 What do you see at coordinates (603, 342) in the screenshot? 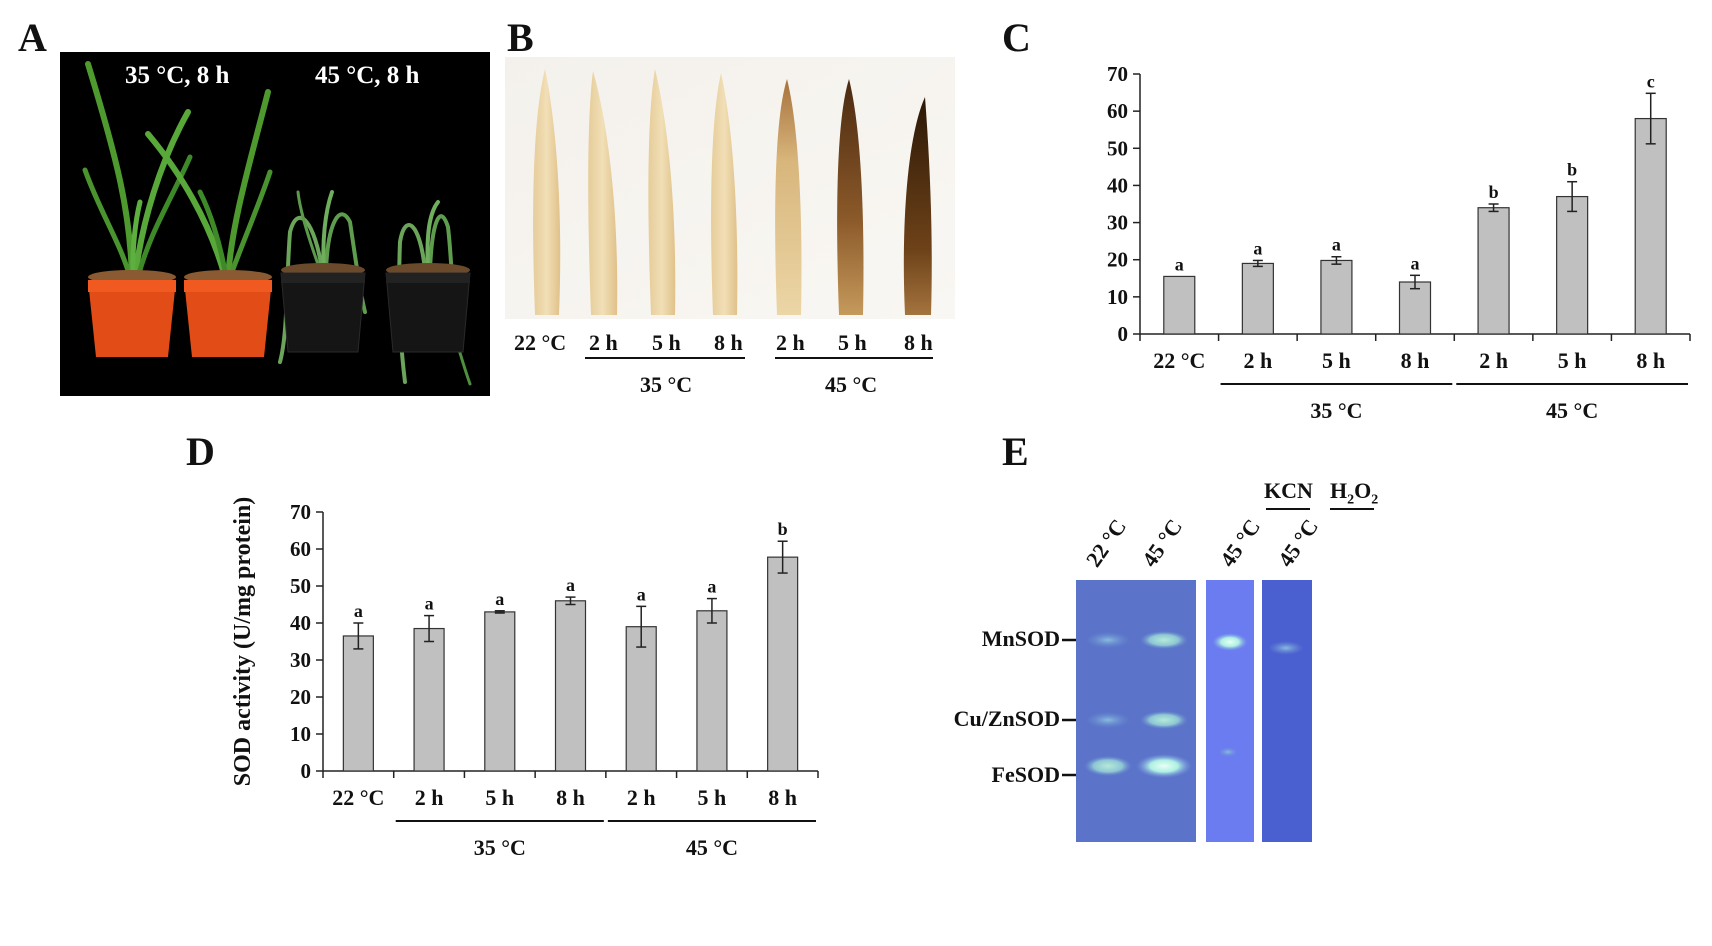
I see `lane-label-35c-2h: 2 h` at bounding box center [603, 342].